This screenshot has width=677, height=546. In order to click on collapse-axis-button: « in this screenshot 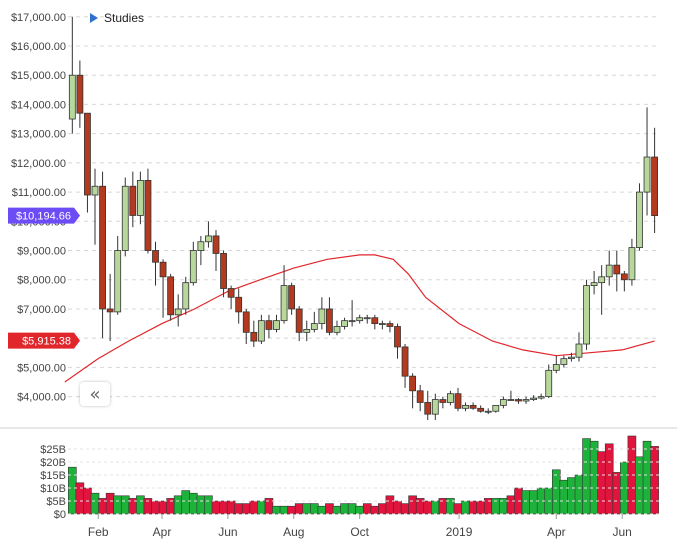, I will do `click(95, 394)`.